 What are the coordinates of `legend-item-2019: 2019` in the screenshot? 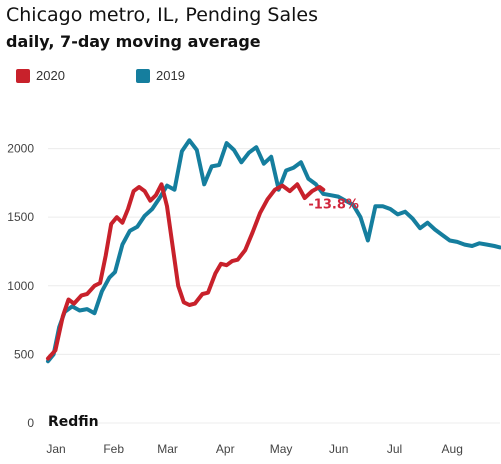 It's located at (160, 75).